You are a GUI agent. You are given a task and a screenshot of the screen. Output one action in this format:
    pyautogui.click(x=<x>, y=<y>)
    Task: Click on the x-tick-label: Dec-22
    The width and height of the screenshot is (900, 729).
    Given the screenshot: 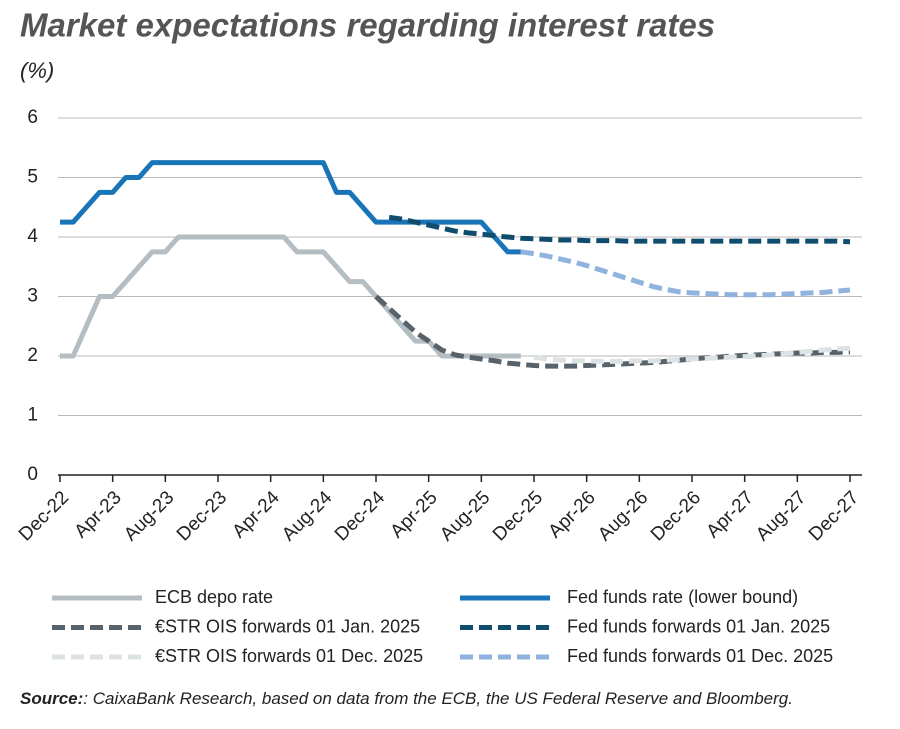 What is the action you would take?
    pyautogui.click(x=44, y=516)
    